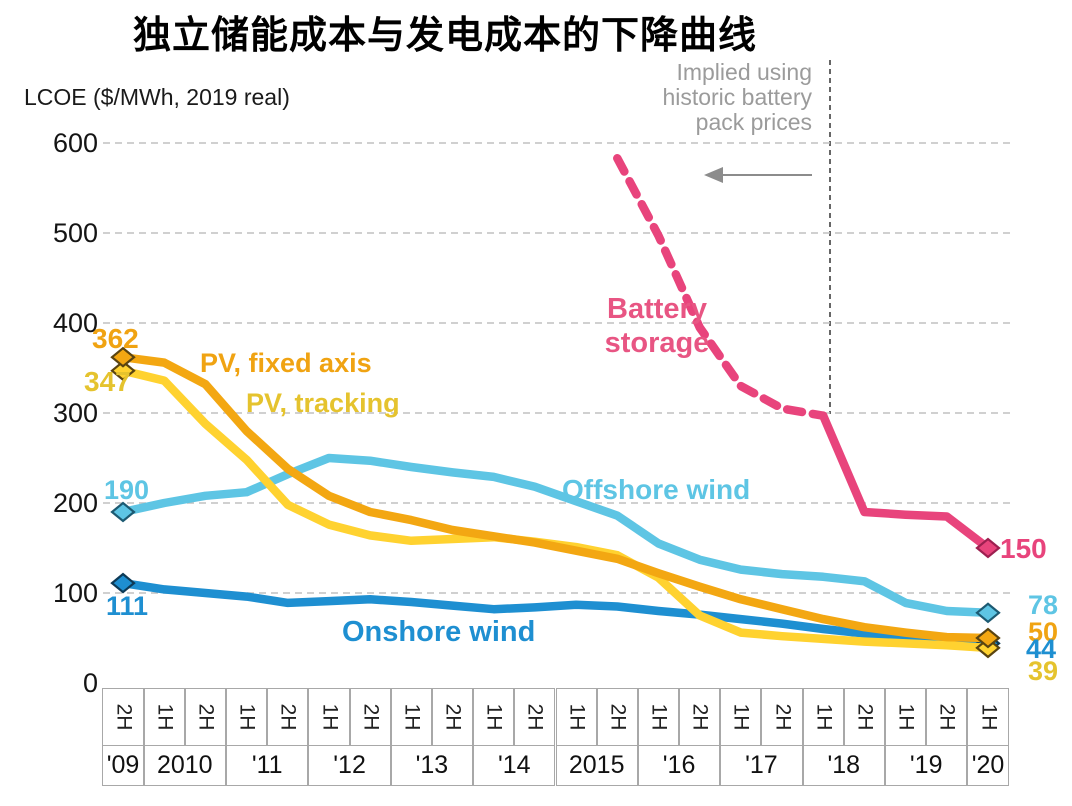 Image resolution: width=1072 pixels, height=806 pixels. Describe the element at coordinates (737, 97) in the screenshot. I see `annotation-line-2: historic battery` at that location.